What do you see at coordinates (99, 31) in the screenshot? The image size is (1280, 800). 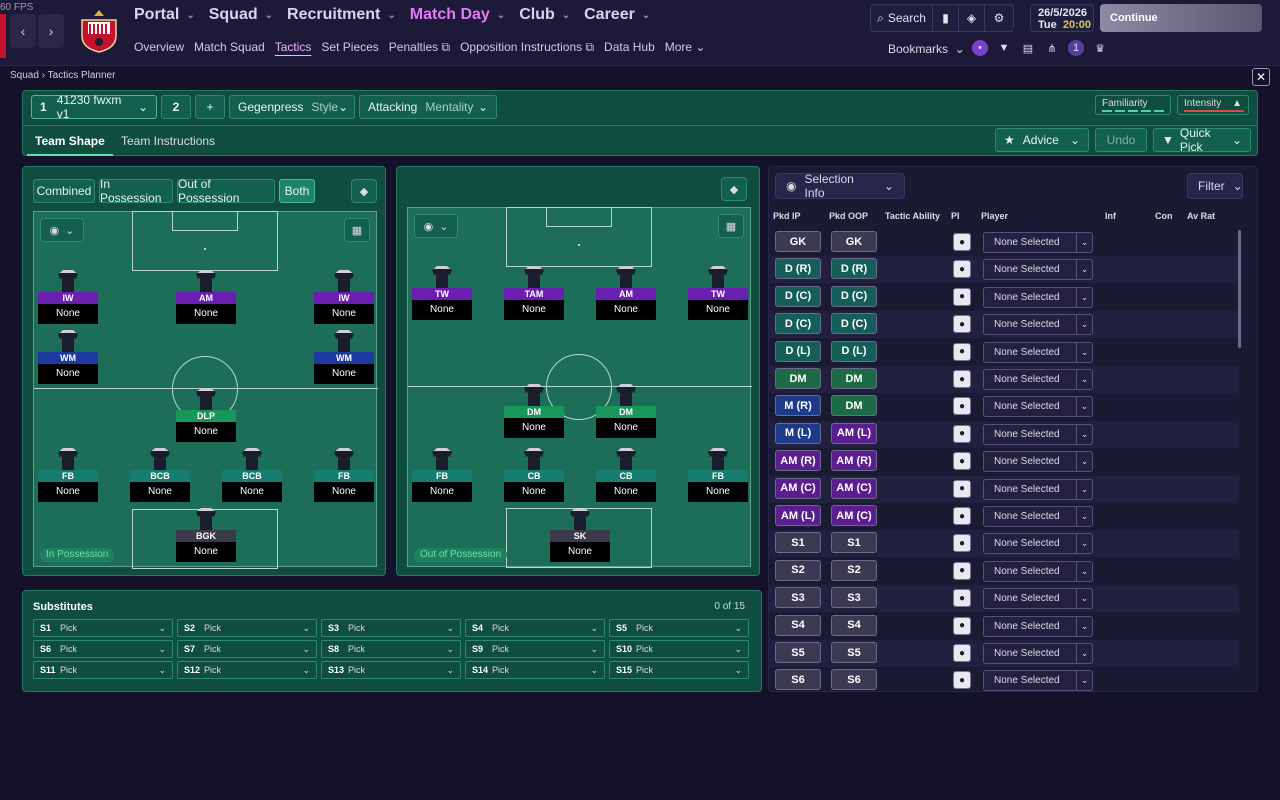 I see `club-crest-icon` at bounding box center [99, 31].